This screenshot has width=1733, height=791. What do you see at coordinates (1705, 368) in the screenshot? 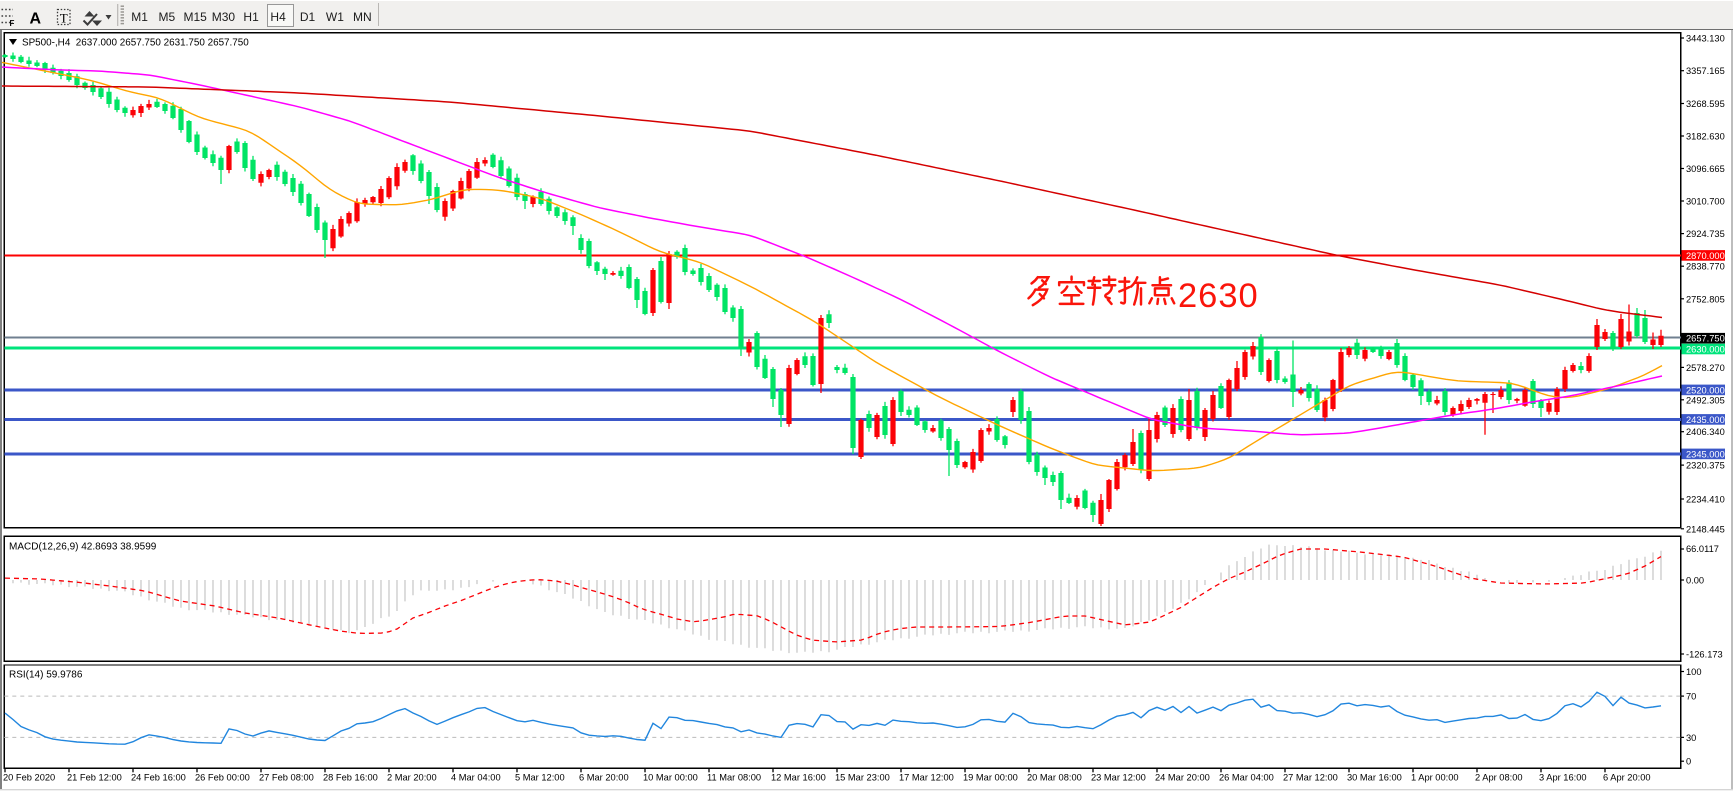
I see `svg-text: 2578.270` at bounding box center [1705, 368].